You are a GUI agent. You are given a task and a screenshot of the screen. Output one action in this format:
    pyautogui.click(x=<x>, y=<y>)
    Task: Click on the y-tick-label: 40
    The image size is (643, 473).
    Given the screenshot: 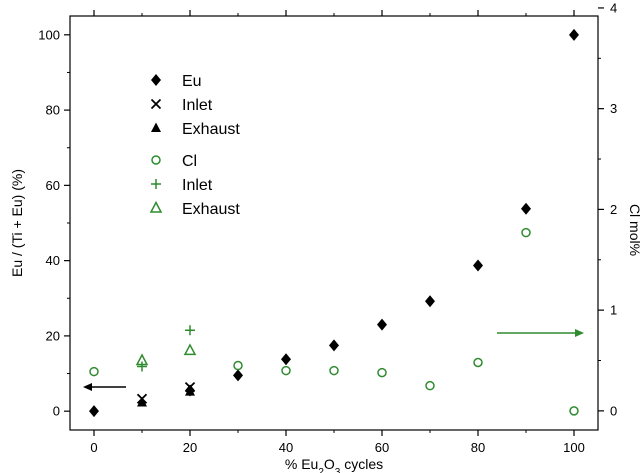 What is the action you would take?
    pyautogui.click(x=53, y=260)
    